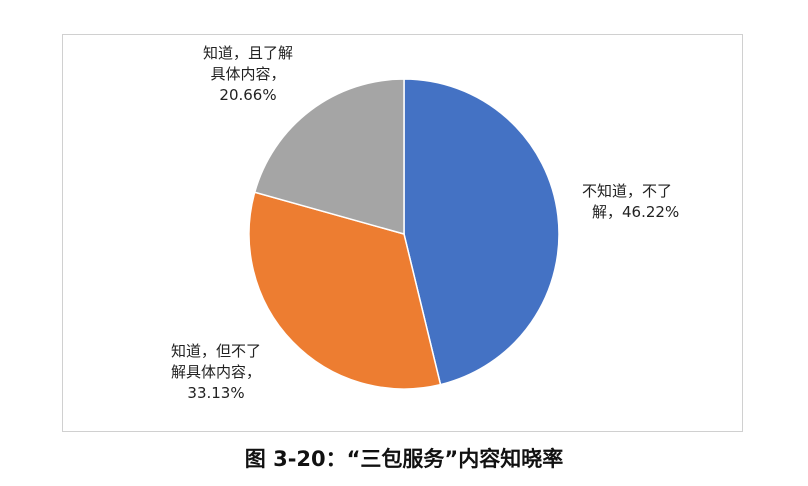 The image size is (808, 486). I want to click on data-label-line: 解具体内容，, so click(216, 372).